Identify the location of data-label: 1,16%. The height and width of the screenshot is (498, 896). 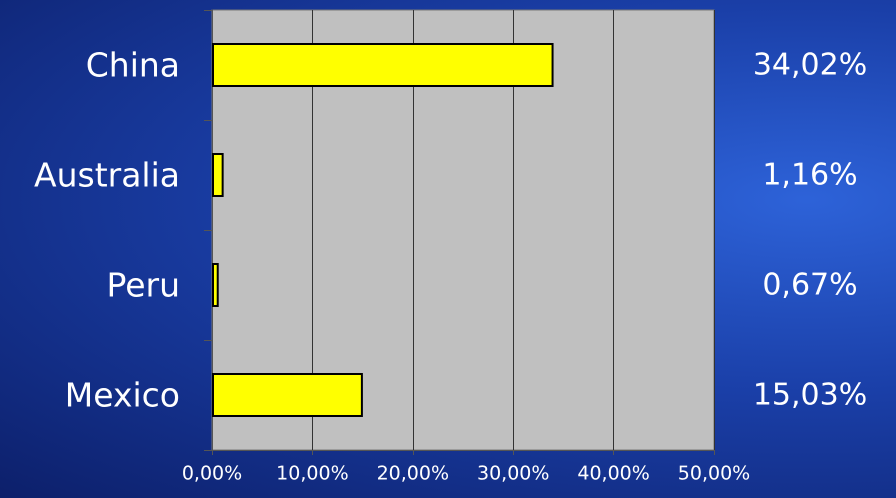
(810, 175).